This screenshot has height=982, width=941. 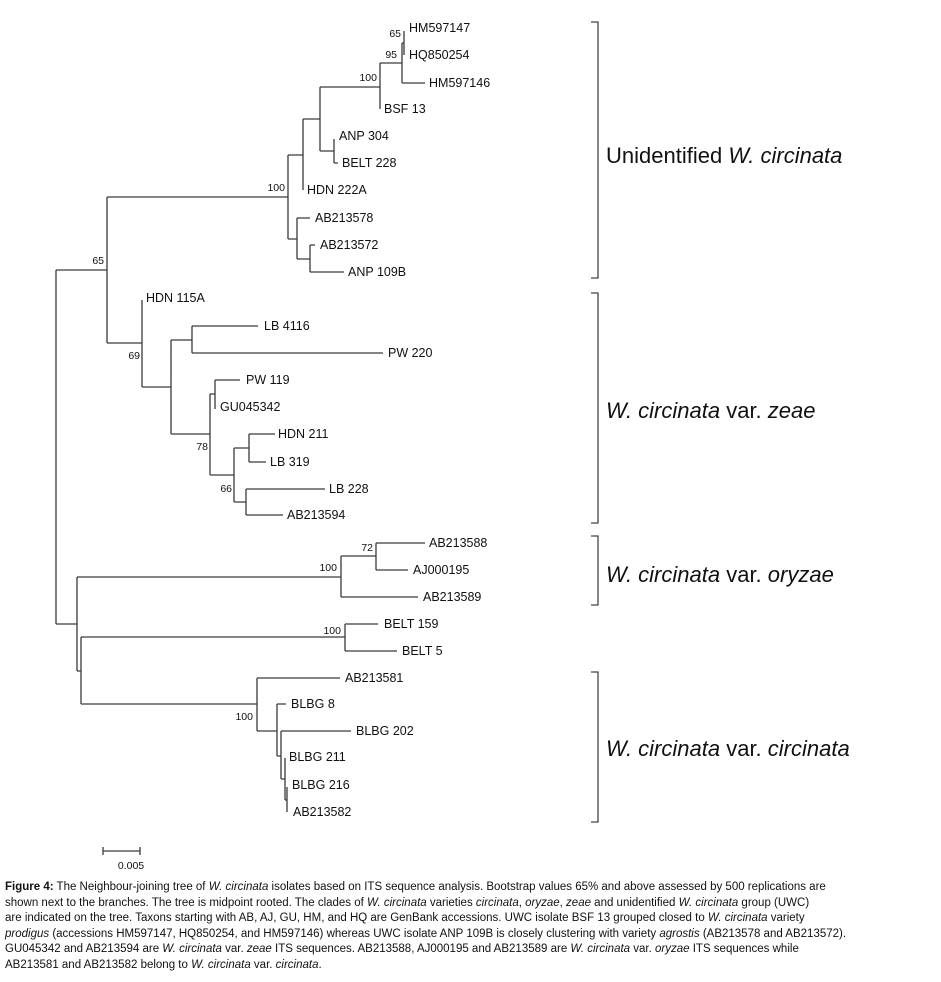 I want to click on caption-text: prodigus, so click(x=27, y=933).